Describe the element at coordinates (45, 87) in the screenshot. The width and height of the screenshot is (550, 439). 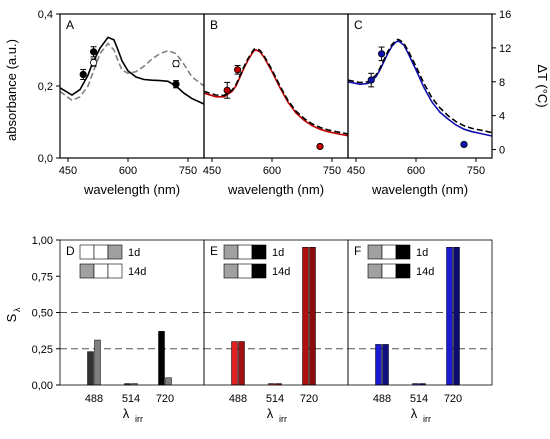
I see `y-tick-label: 0,2` at that location.